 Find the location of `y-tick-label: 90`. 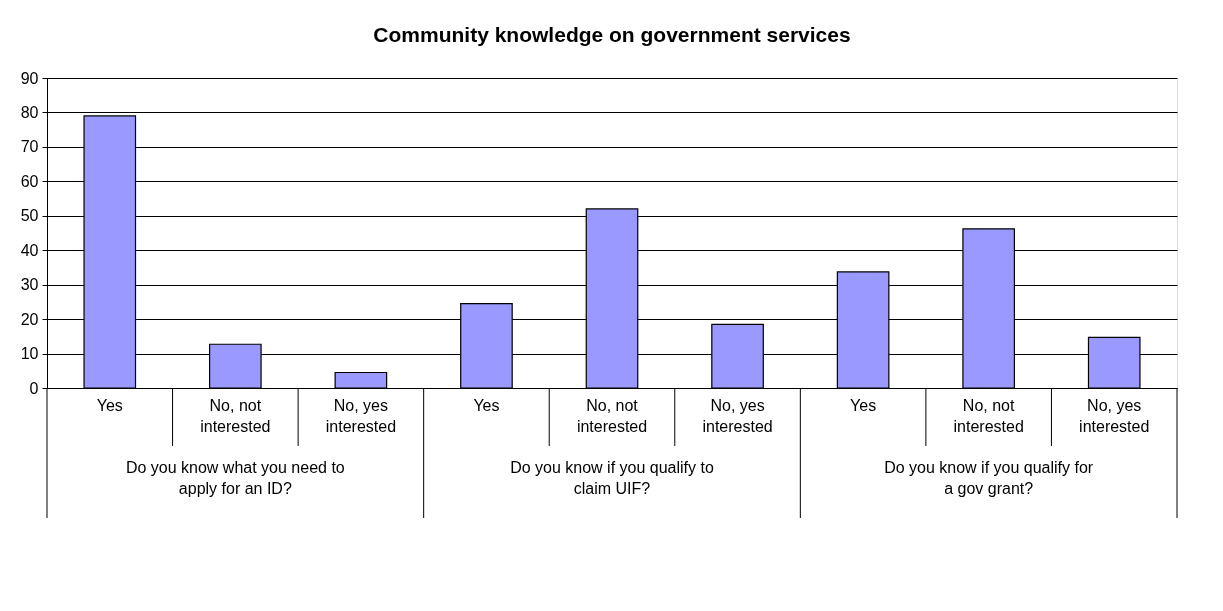

y-tick-label: 90 is located at coordinates (29, 78).